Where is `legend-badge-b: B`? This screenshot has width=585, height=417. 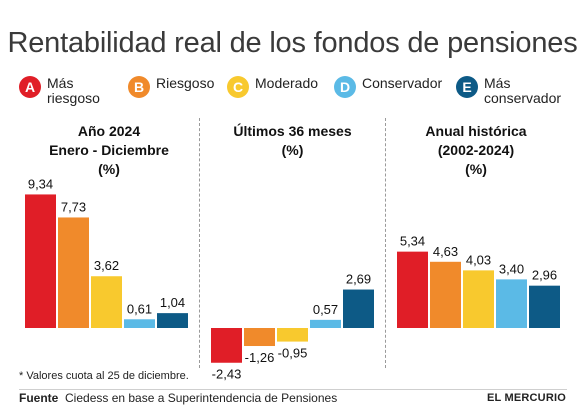 legend-badge-b: B is located at coordinates (139, 87).